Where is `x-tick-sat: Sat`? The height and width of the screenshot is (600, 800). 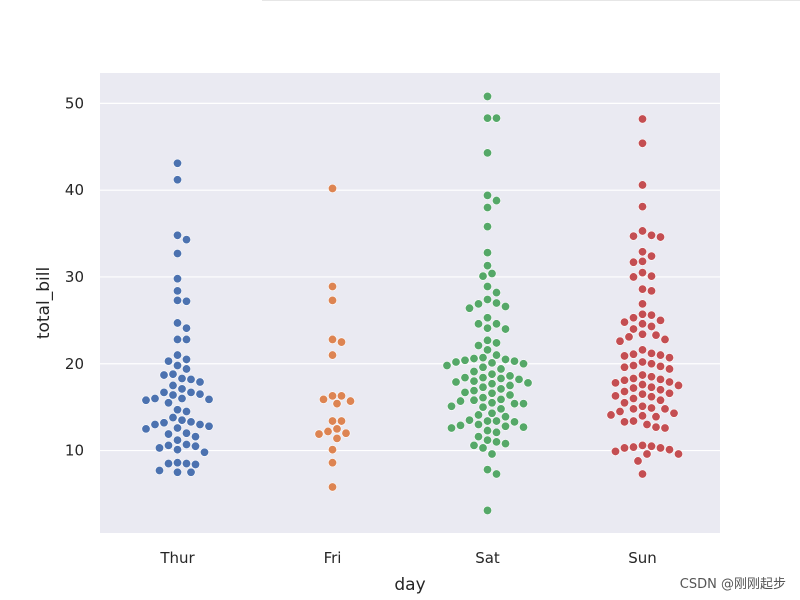
x-tick-sat: Sat is located at coordinates (487, 558).